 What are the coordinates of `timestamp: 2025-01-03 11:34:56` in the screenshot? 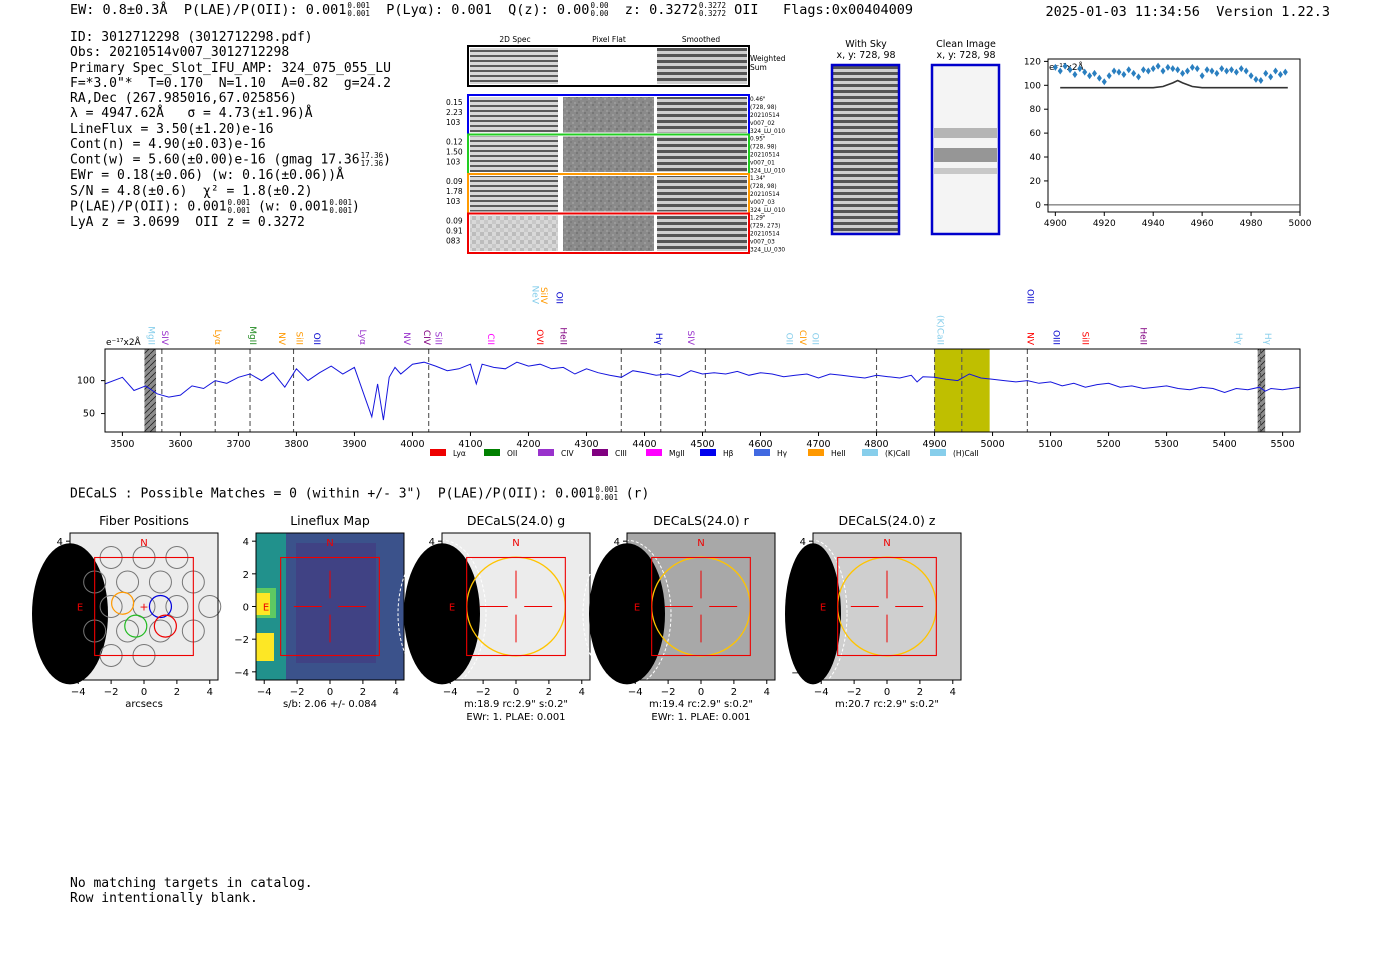 It's located at (1122, 12).